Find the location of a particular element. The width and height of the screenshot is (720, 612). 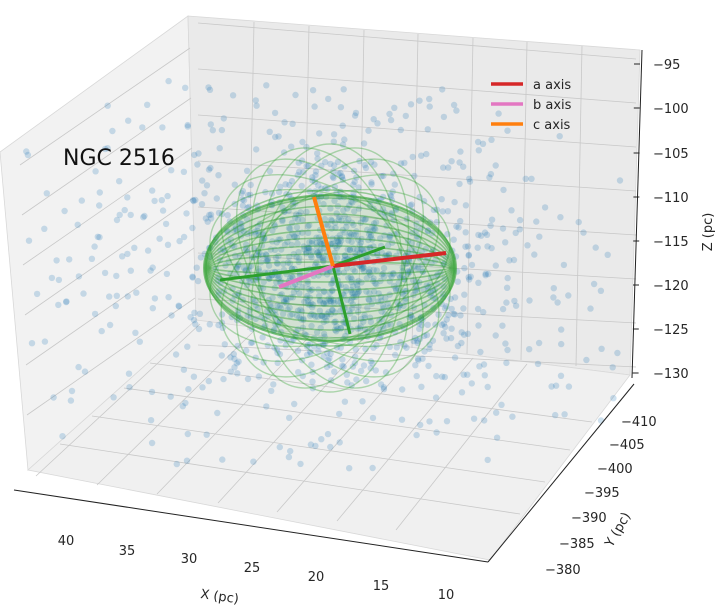

z-tick-label: −115 is located at coordinates (671, 242).